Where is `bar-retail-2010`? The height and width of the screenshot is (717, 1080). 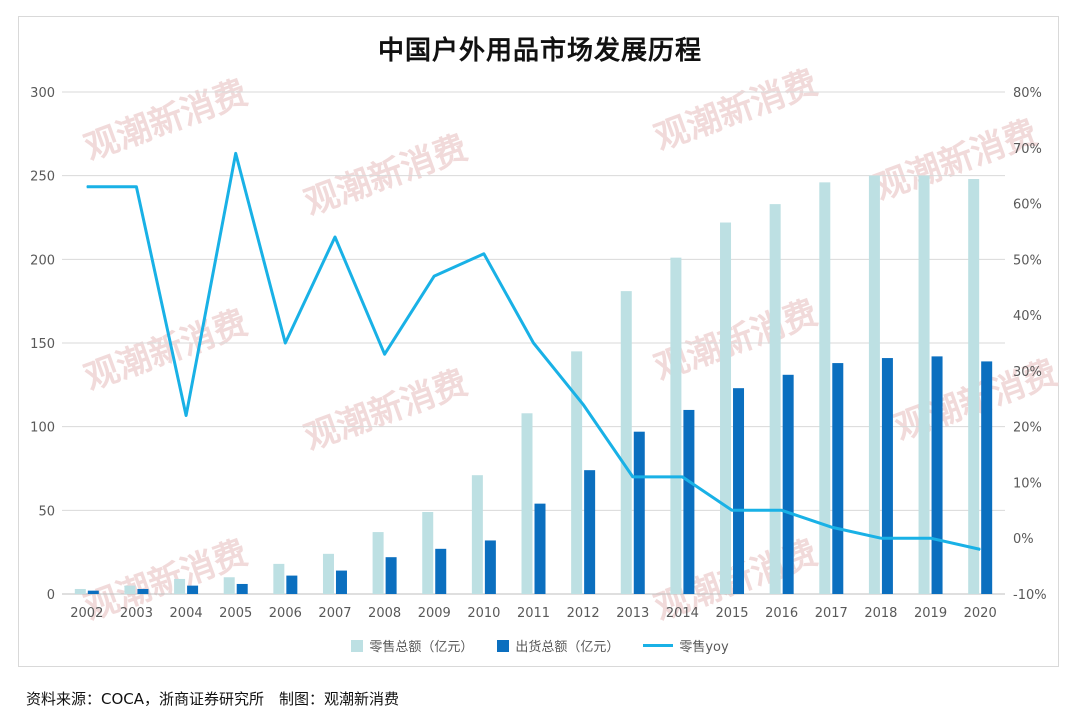
bar-retail-2010 is located at coordinates (477, 534).